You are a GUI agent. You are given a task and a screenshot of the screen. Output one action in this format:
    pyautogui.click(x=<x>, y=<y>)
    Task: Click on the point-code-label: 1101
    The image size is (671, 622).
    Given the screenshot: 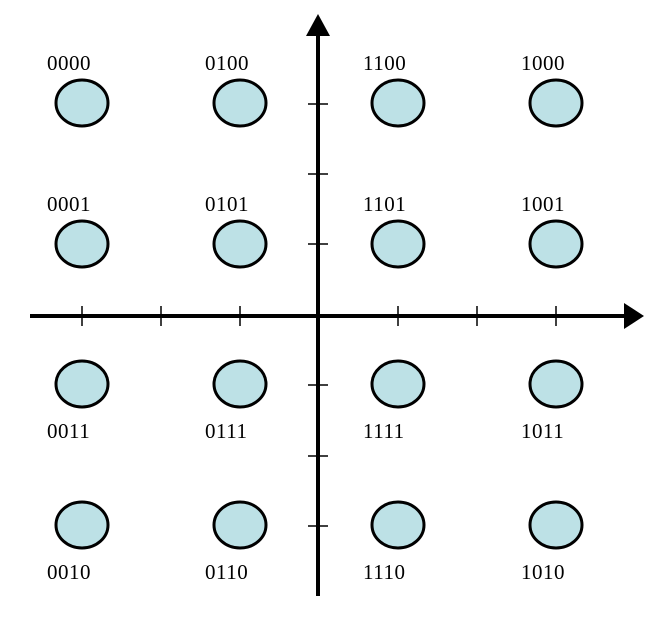 What is the action you would take?
    pyautogui.click(x=384, y=204)
    